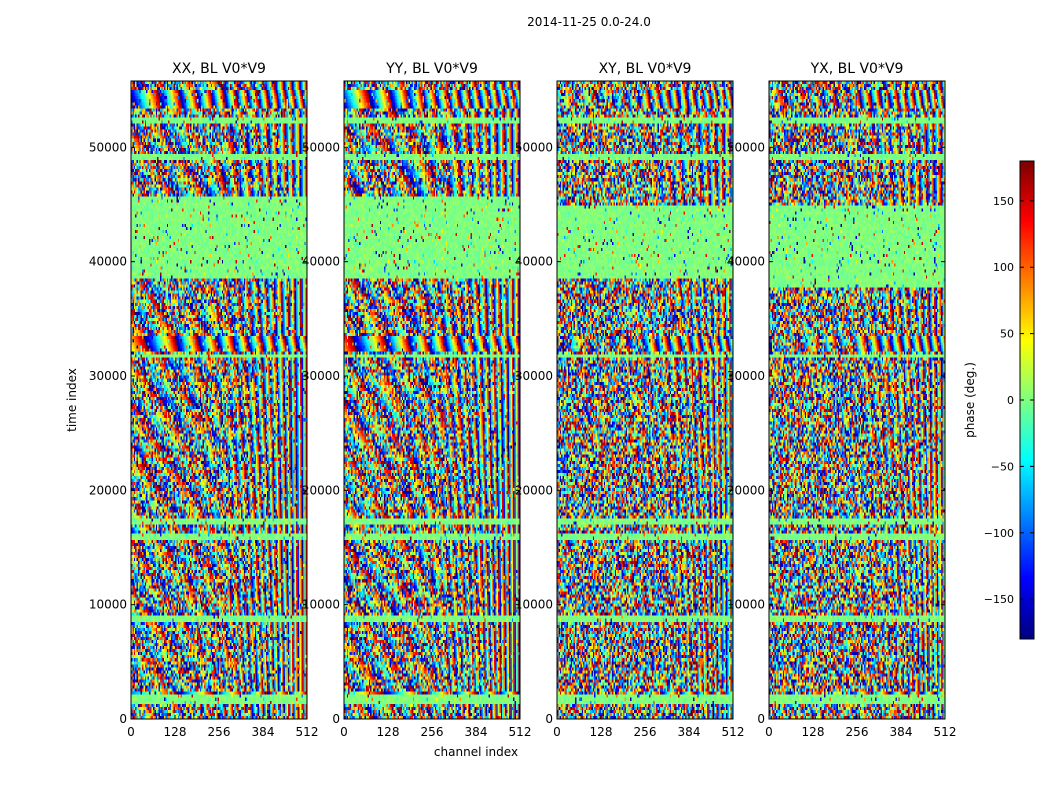 Image resolution: width=1050 pixels, height=800 pixels. What do you see at coordinates (645, 400) in the screenshot?
I see `phase-heatmap-xy` at bounding box center [645, 400].